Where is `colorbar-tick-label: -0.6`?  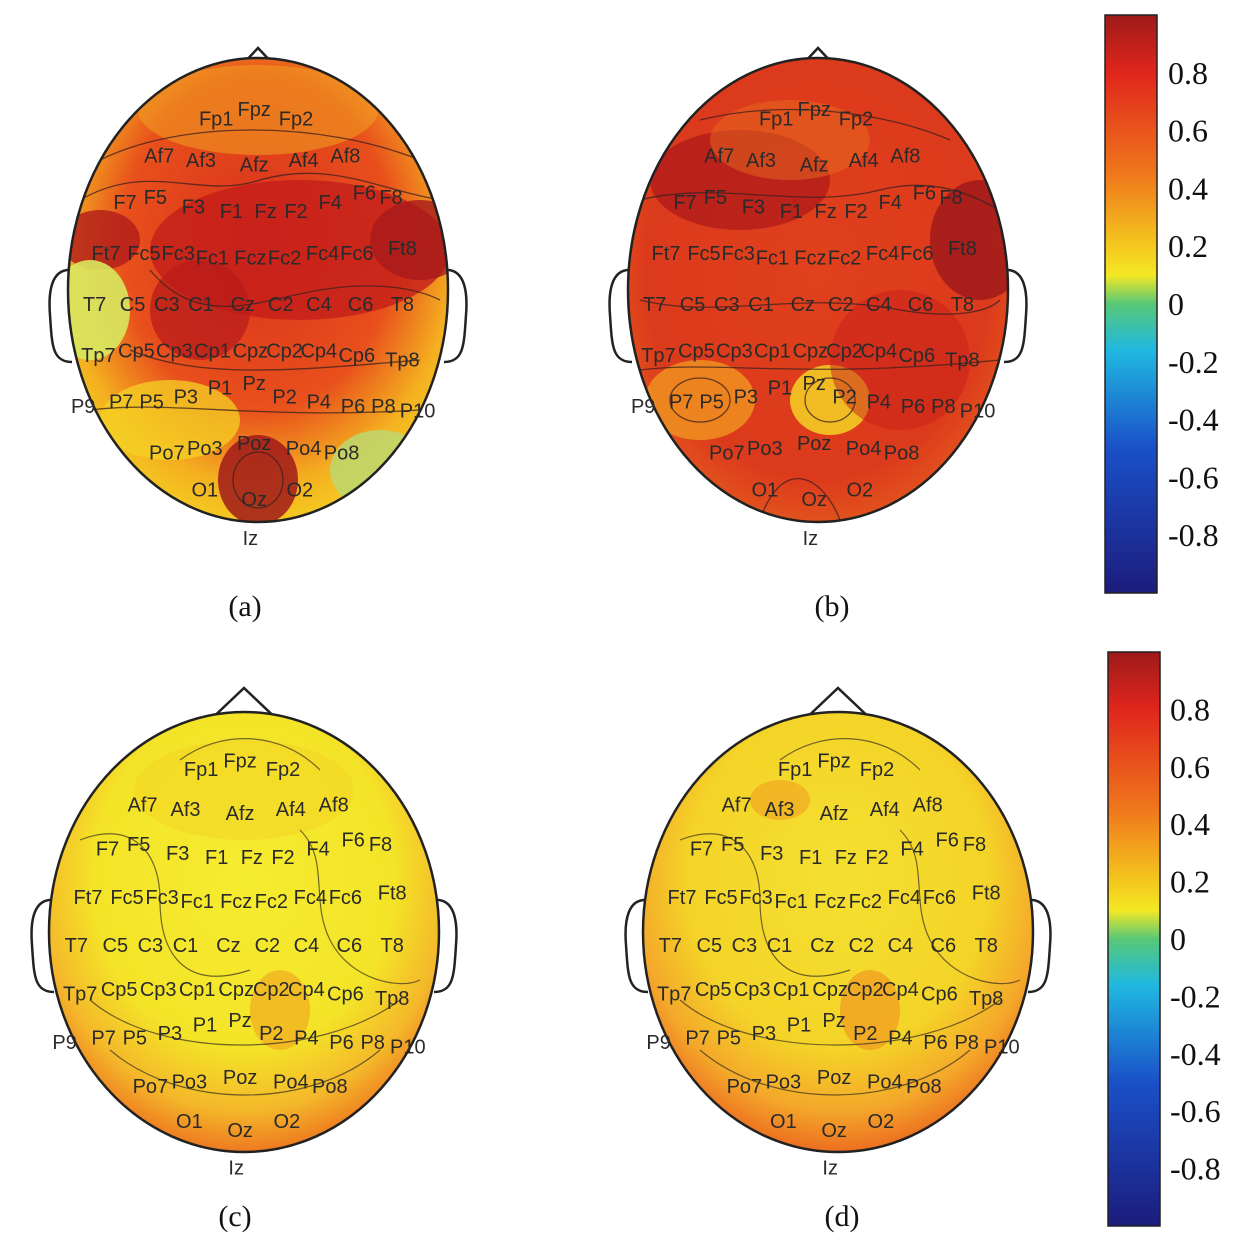
colorbar-tick-label: -0.6 is located at coordinates (1193, 477).